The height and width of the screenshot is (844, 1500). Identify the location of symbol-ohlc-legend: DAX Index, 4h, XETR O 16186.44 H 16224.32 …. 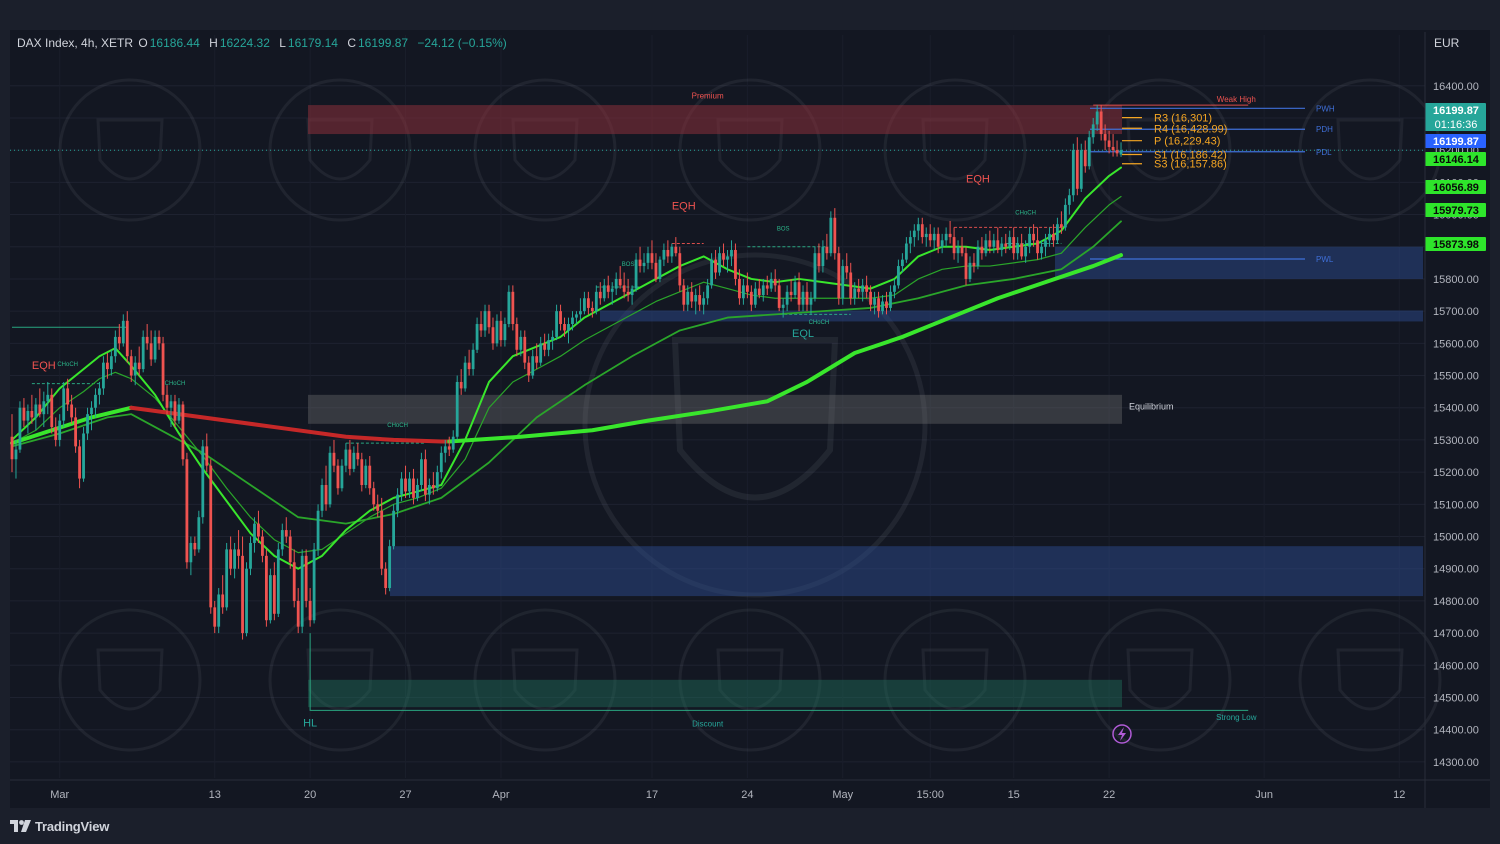
(263, 43).